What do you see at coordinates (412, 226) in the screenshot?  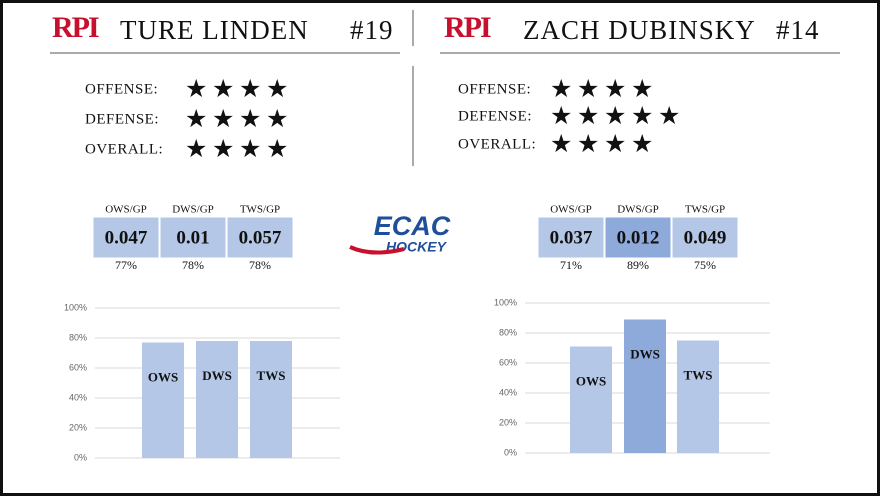 I see `league-logo-line1: ECAC` at bounding box center [412, 226].